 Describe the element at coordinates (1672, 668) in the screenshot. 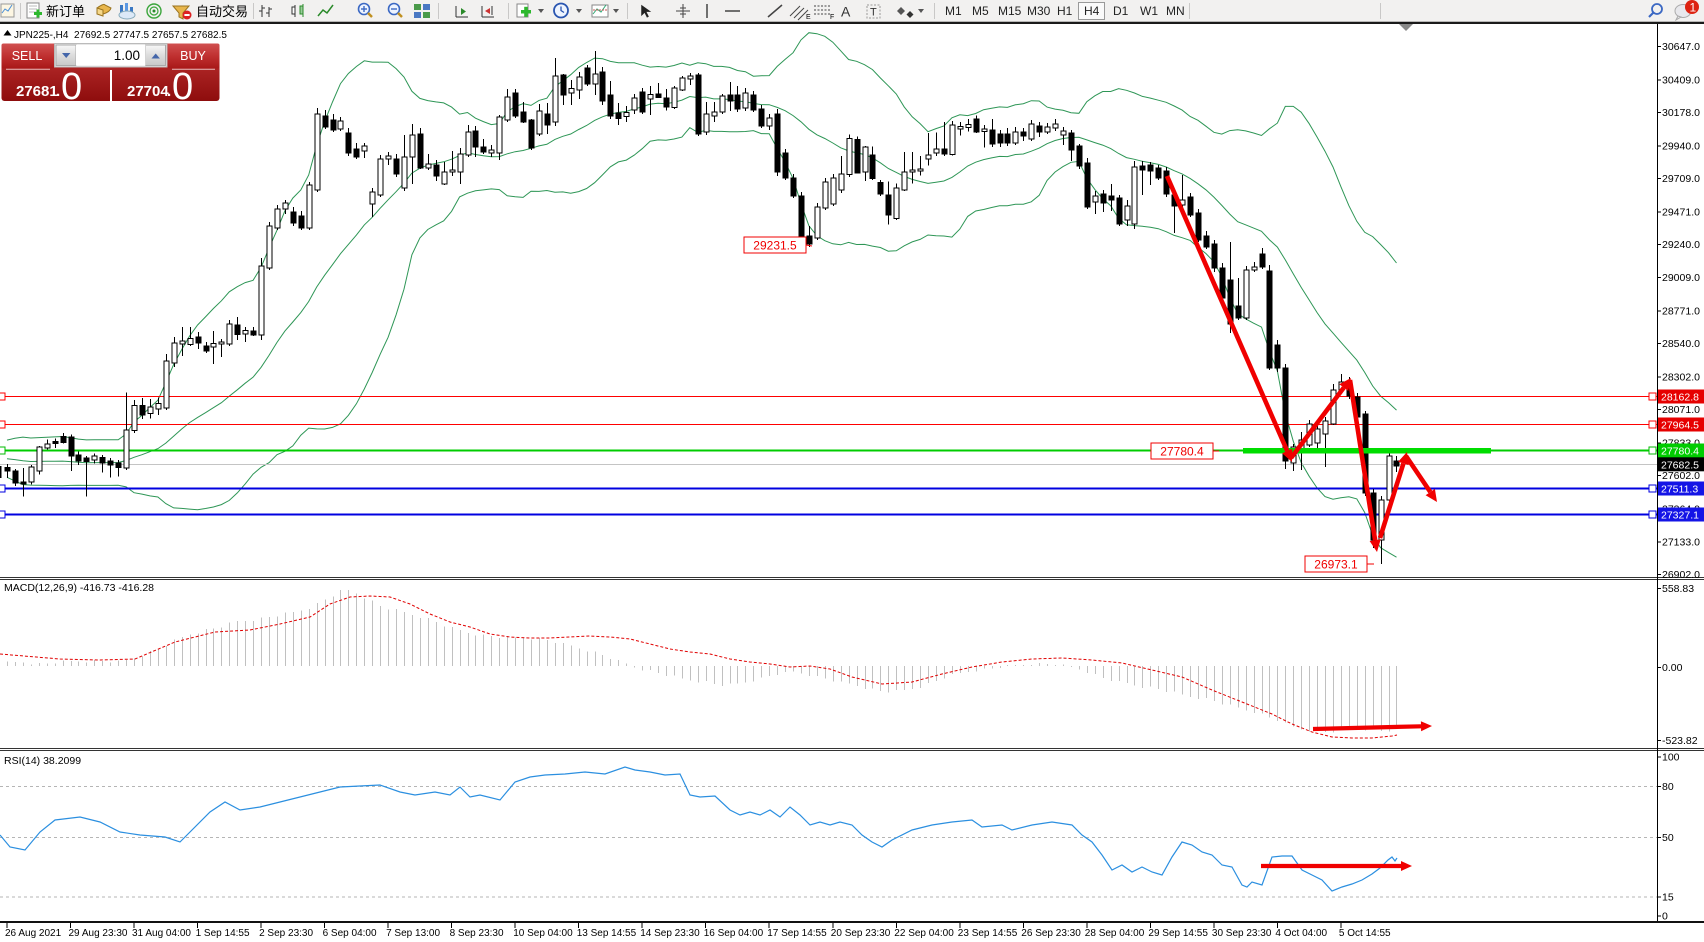

I see `svg-text: 0.00` at that location.